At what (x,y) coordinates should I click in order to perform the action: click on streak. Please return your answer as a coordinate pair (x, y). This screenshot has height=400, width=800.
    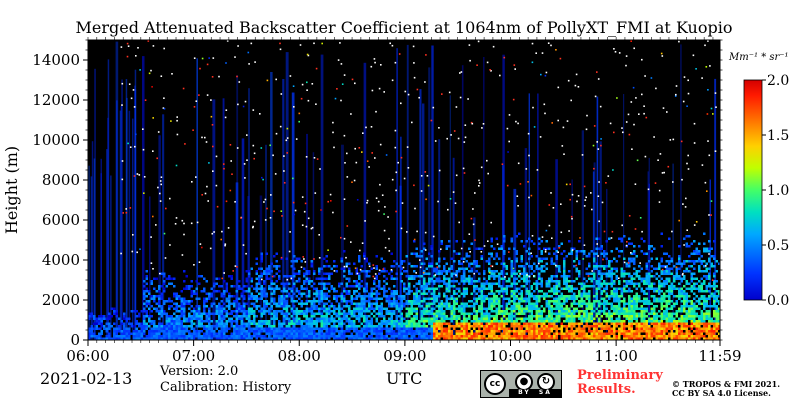
    Looking at the image, I should click on (401, 238).